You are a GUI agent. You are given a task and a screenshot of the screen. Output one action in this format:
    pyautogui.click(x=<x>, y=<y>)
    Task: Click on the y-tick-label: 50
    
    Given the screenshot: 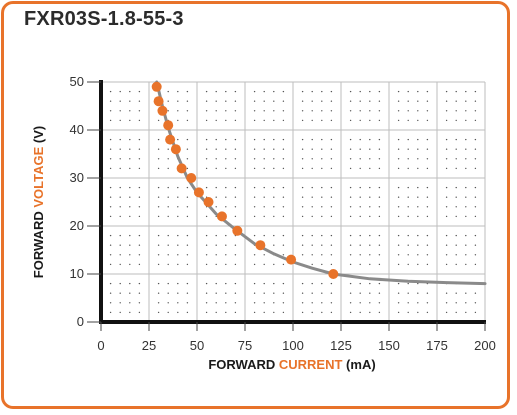 What is the action you would take?
    pyautogui.click(x=77, y=81)
    